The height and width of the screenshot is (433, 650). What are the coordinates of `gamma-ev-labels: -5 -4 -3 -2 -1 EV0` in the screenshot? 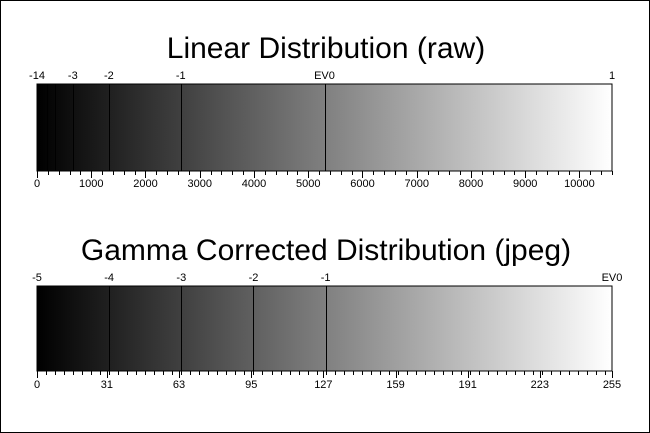 It's located at (327, 278).